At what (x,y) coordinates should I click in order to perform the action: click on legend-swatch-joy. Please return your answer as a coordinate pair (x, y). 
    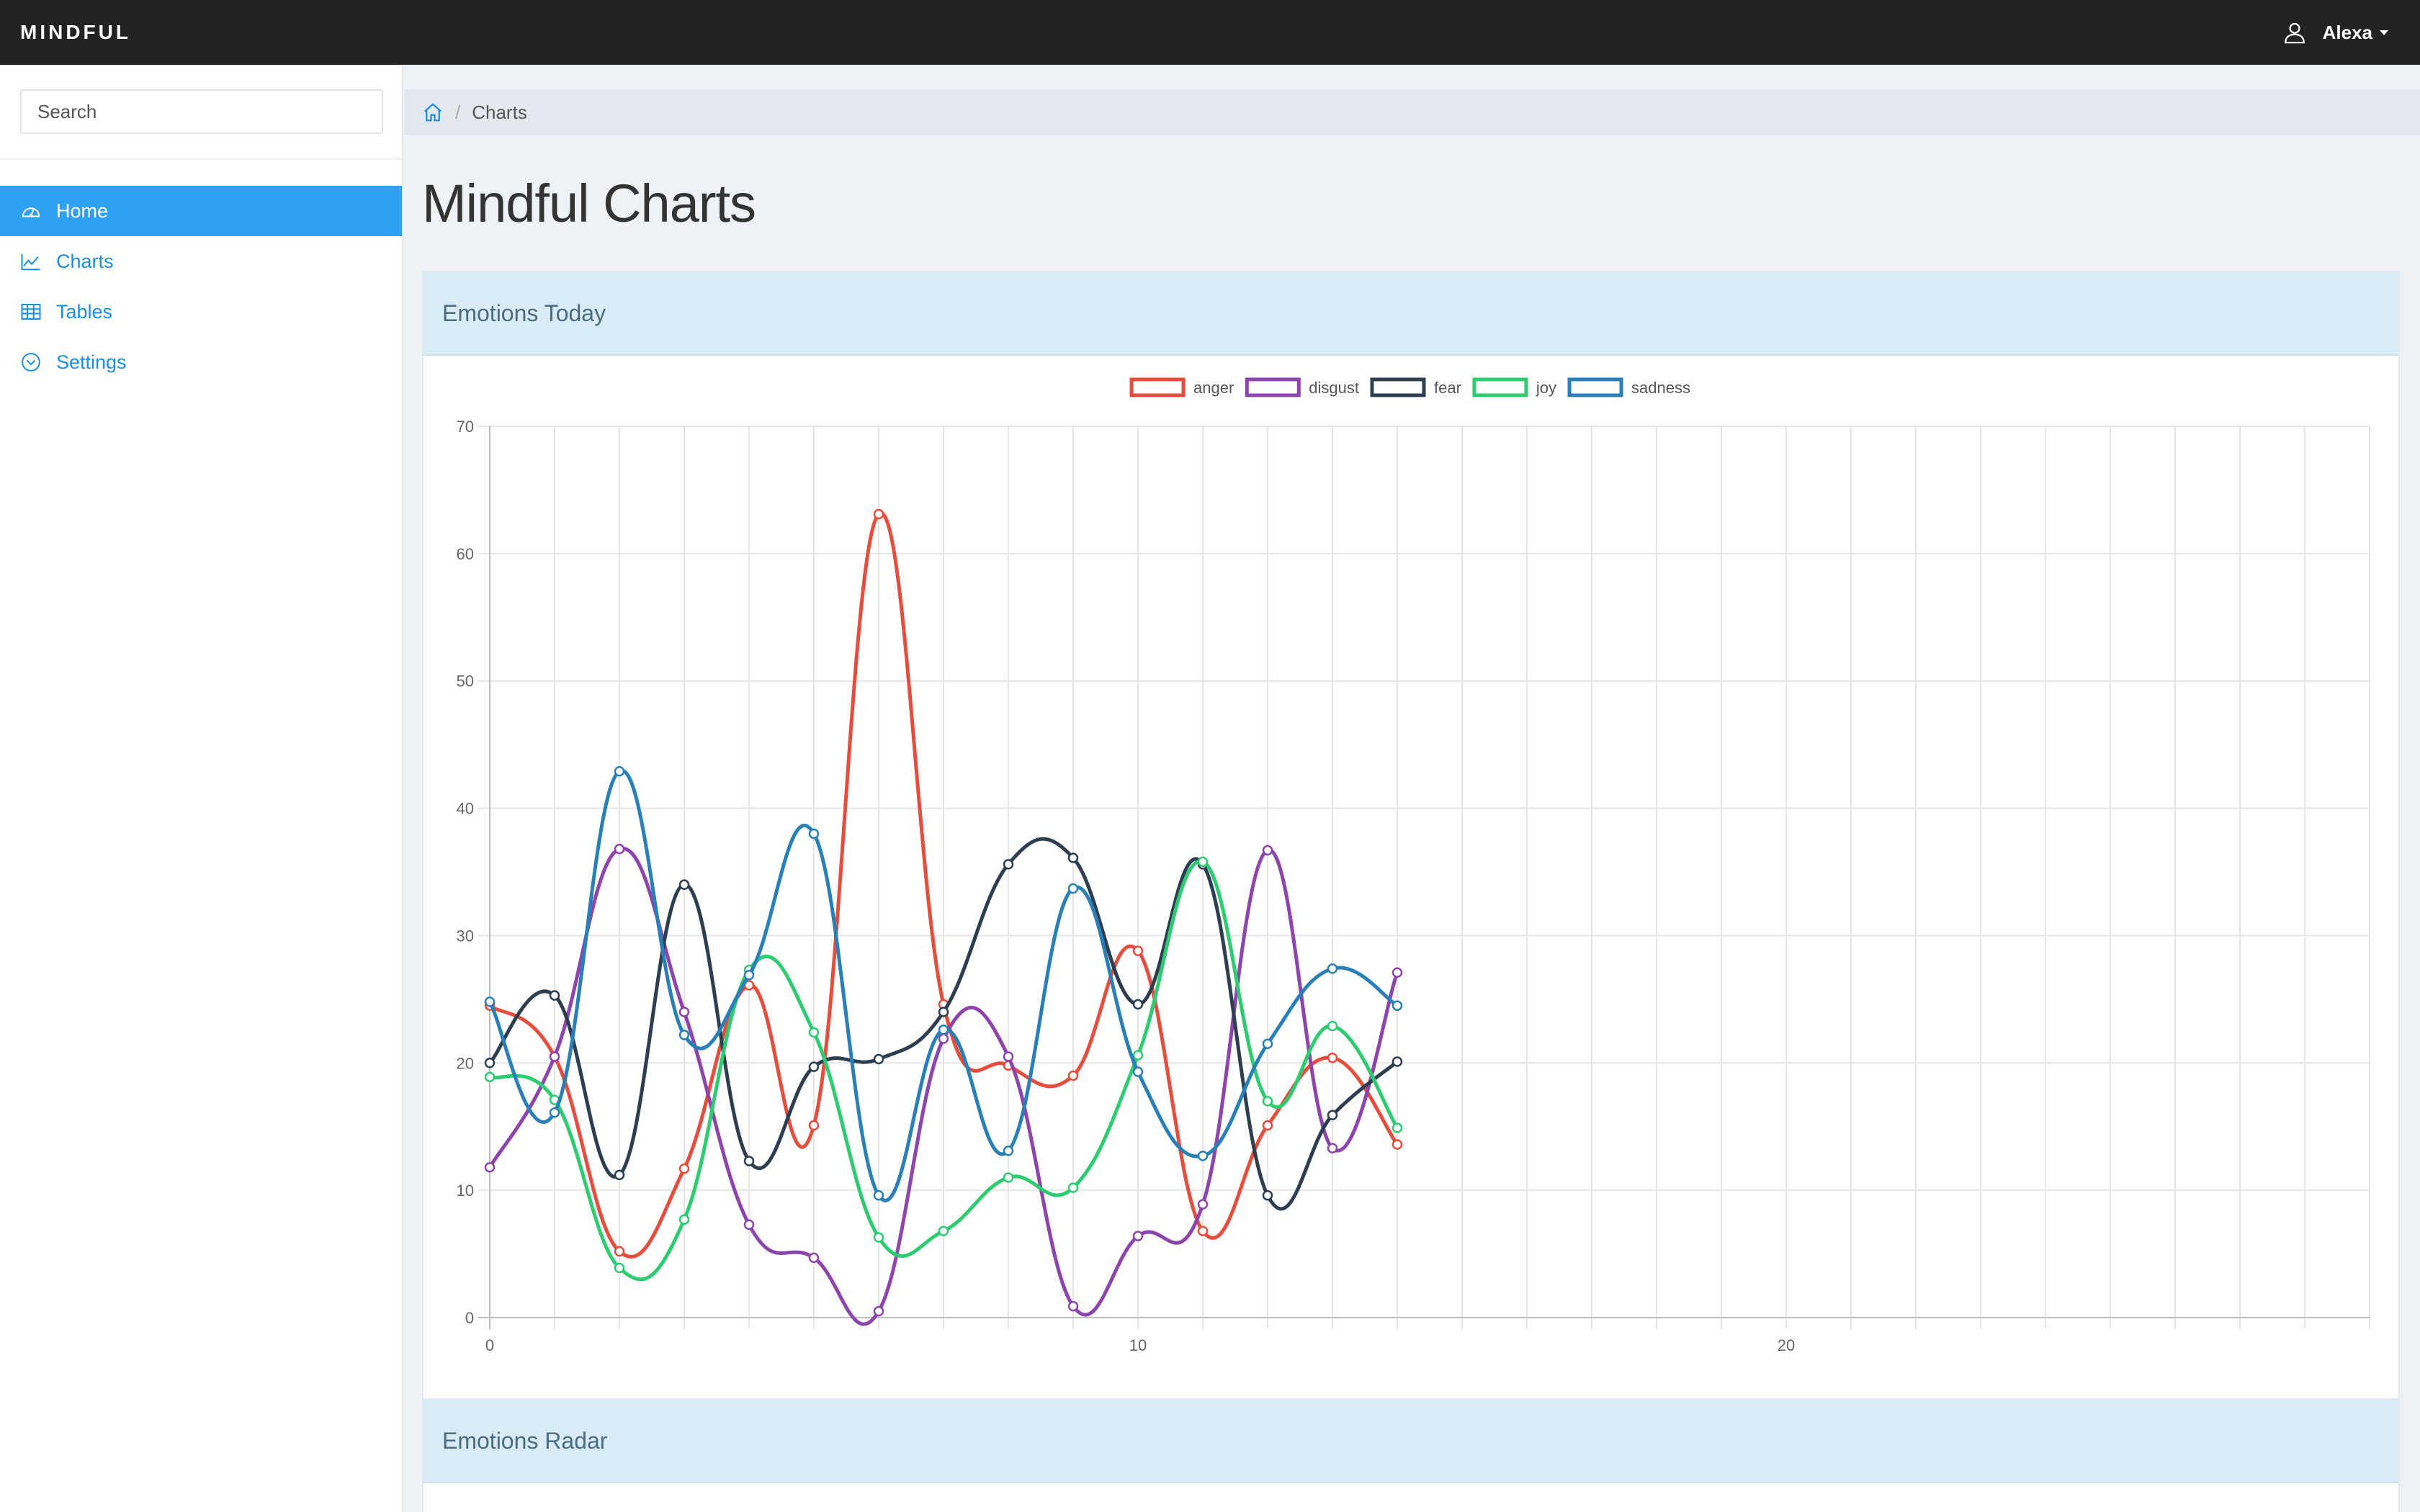
    Looking at the image, I should click on (1500, 387).